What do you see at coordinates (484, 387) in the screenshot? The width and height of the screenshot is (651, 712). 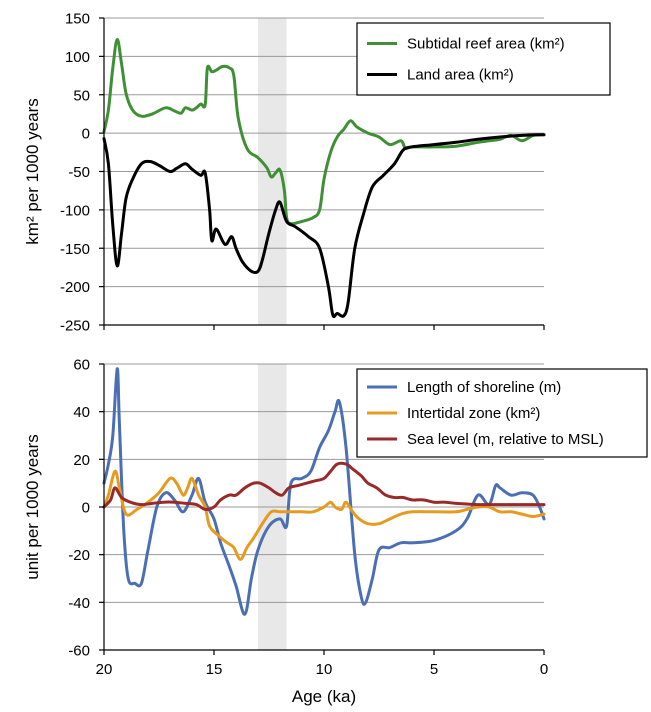 I see `legend-label-shoreline: Length of shoreline (m)` at bounding box center [484, 387].